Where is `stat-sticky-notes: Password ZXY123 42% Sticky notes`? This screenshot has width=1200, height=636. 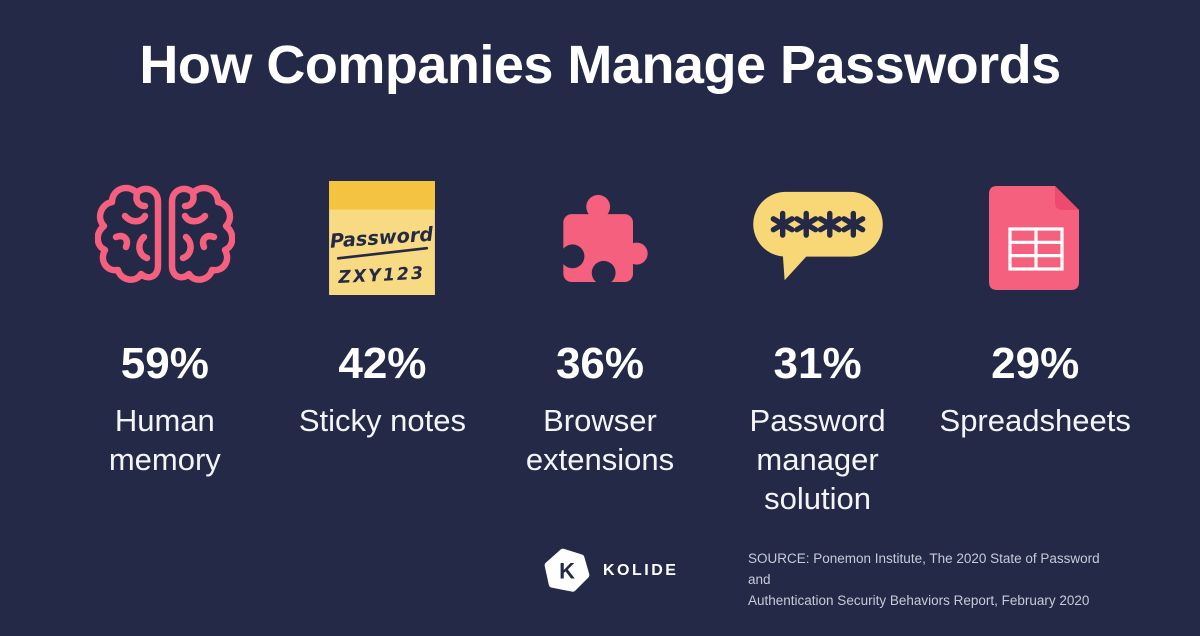 stat-sticky-notes: Password ZXY123 42% Sticky notes is located at coordinates (383, 343).